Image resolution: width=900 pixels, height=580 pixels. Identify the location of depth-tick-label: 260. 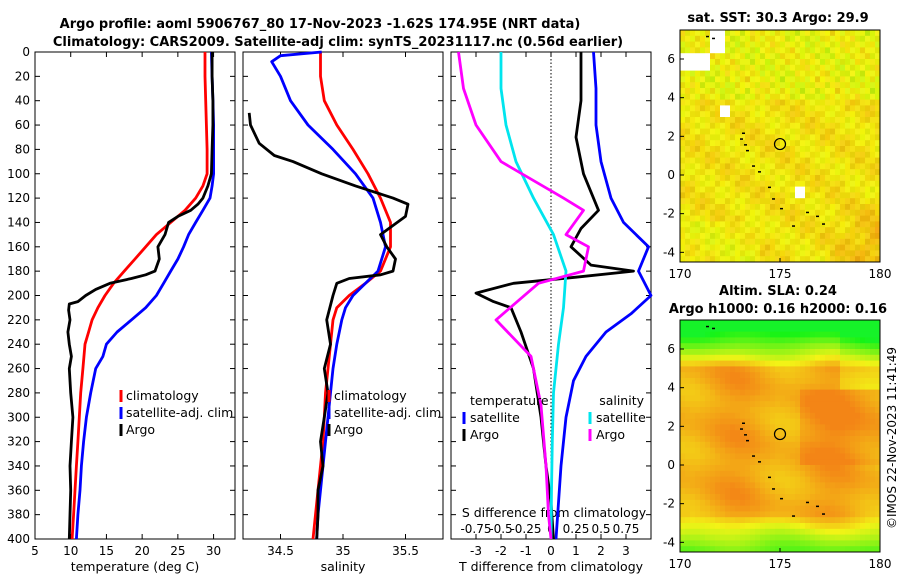
(18, 369).